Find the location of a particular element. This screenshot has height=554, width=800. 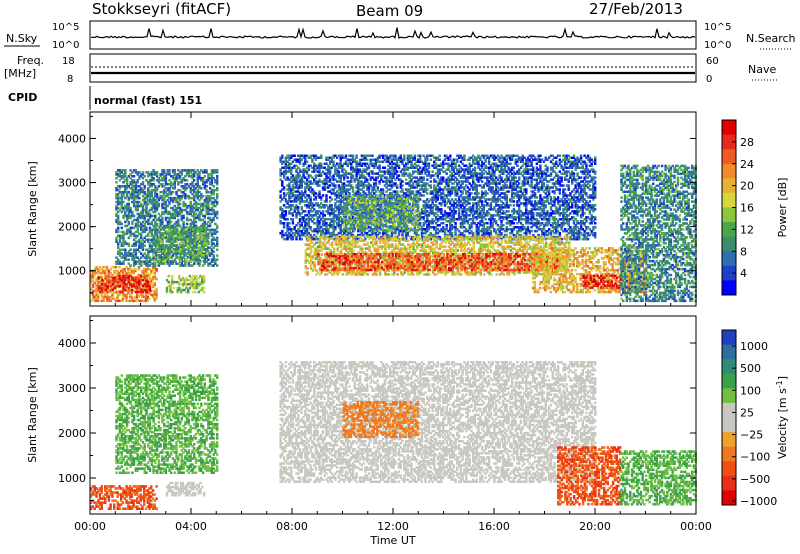

nave-tick-top: 60 is located at coordinates (712, 61).